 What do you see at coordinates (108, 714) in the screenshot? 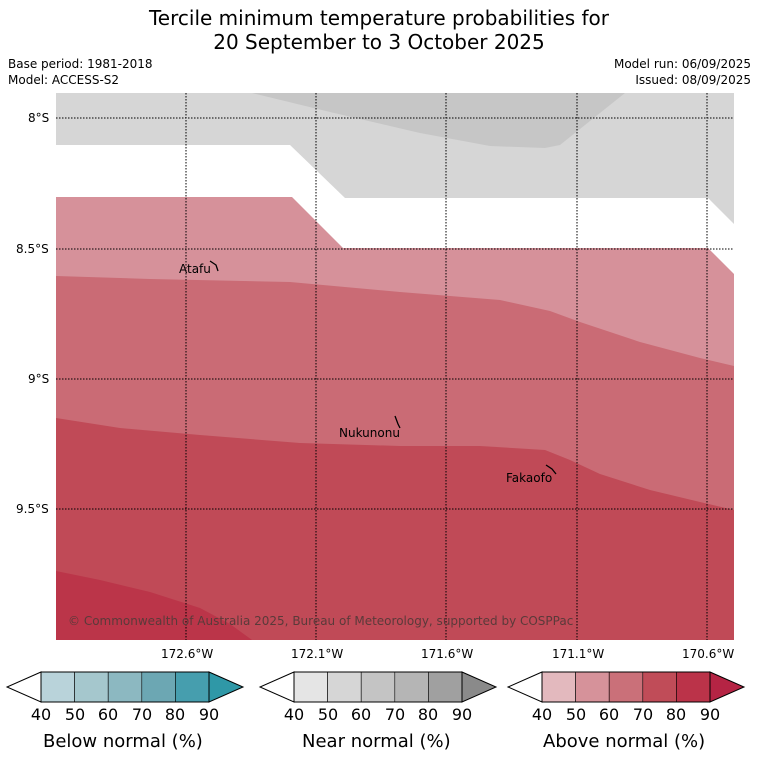
I see `below-tick-60: 60` at bounding box center [108, 714].